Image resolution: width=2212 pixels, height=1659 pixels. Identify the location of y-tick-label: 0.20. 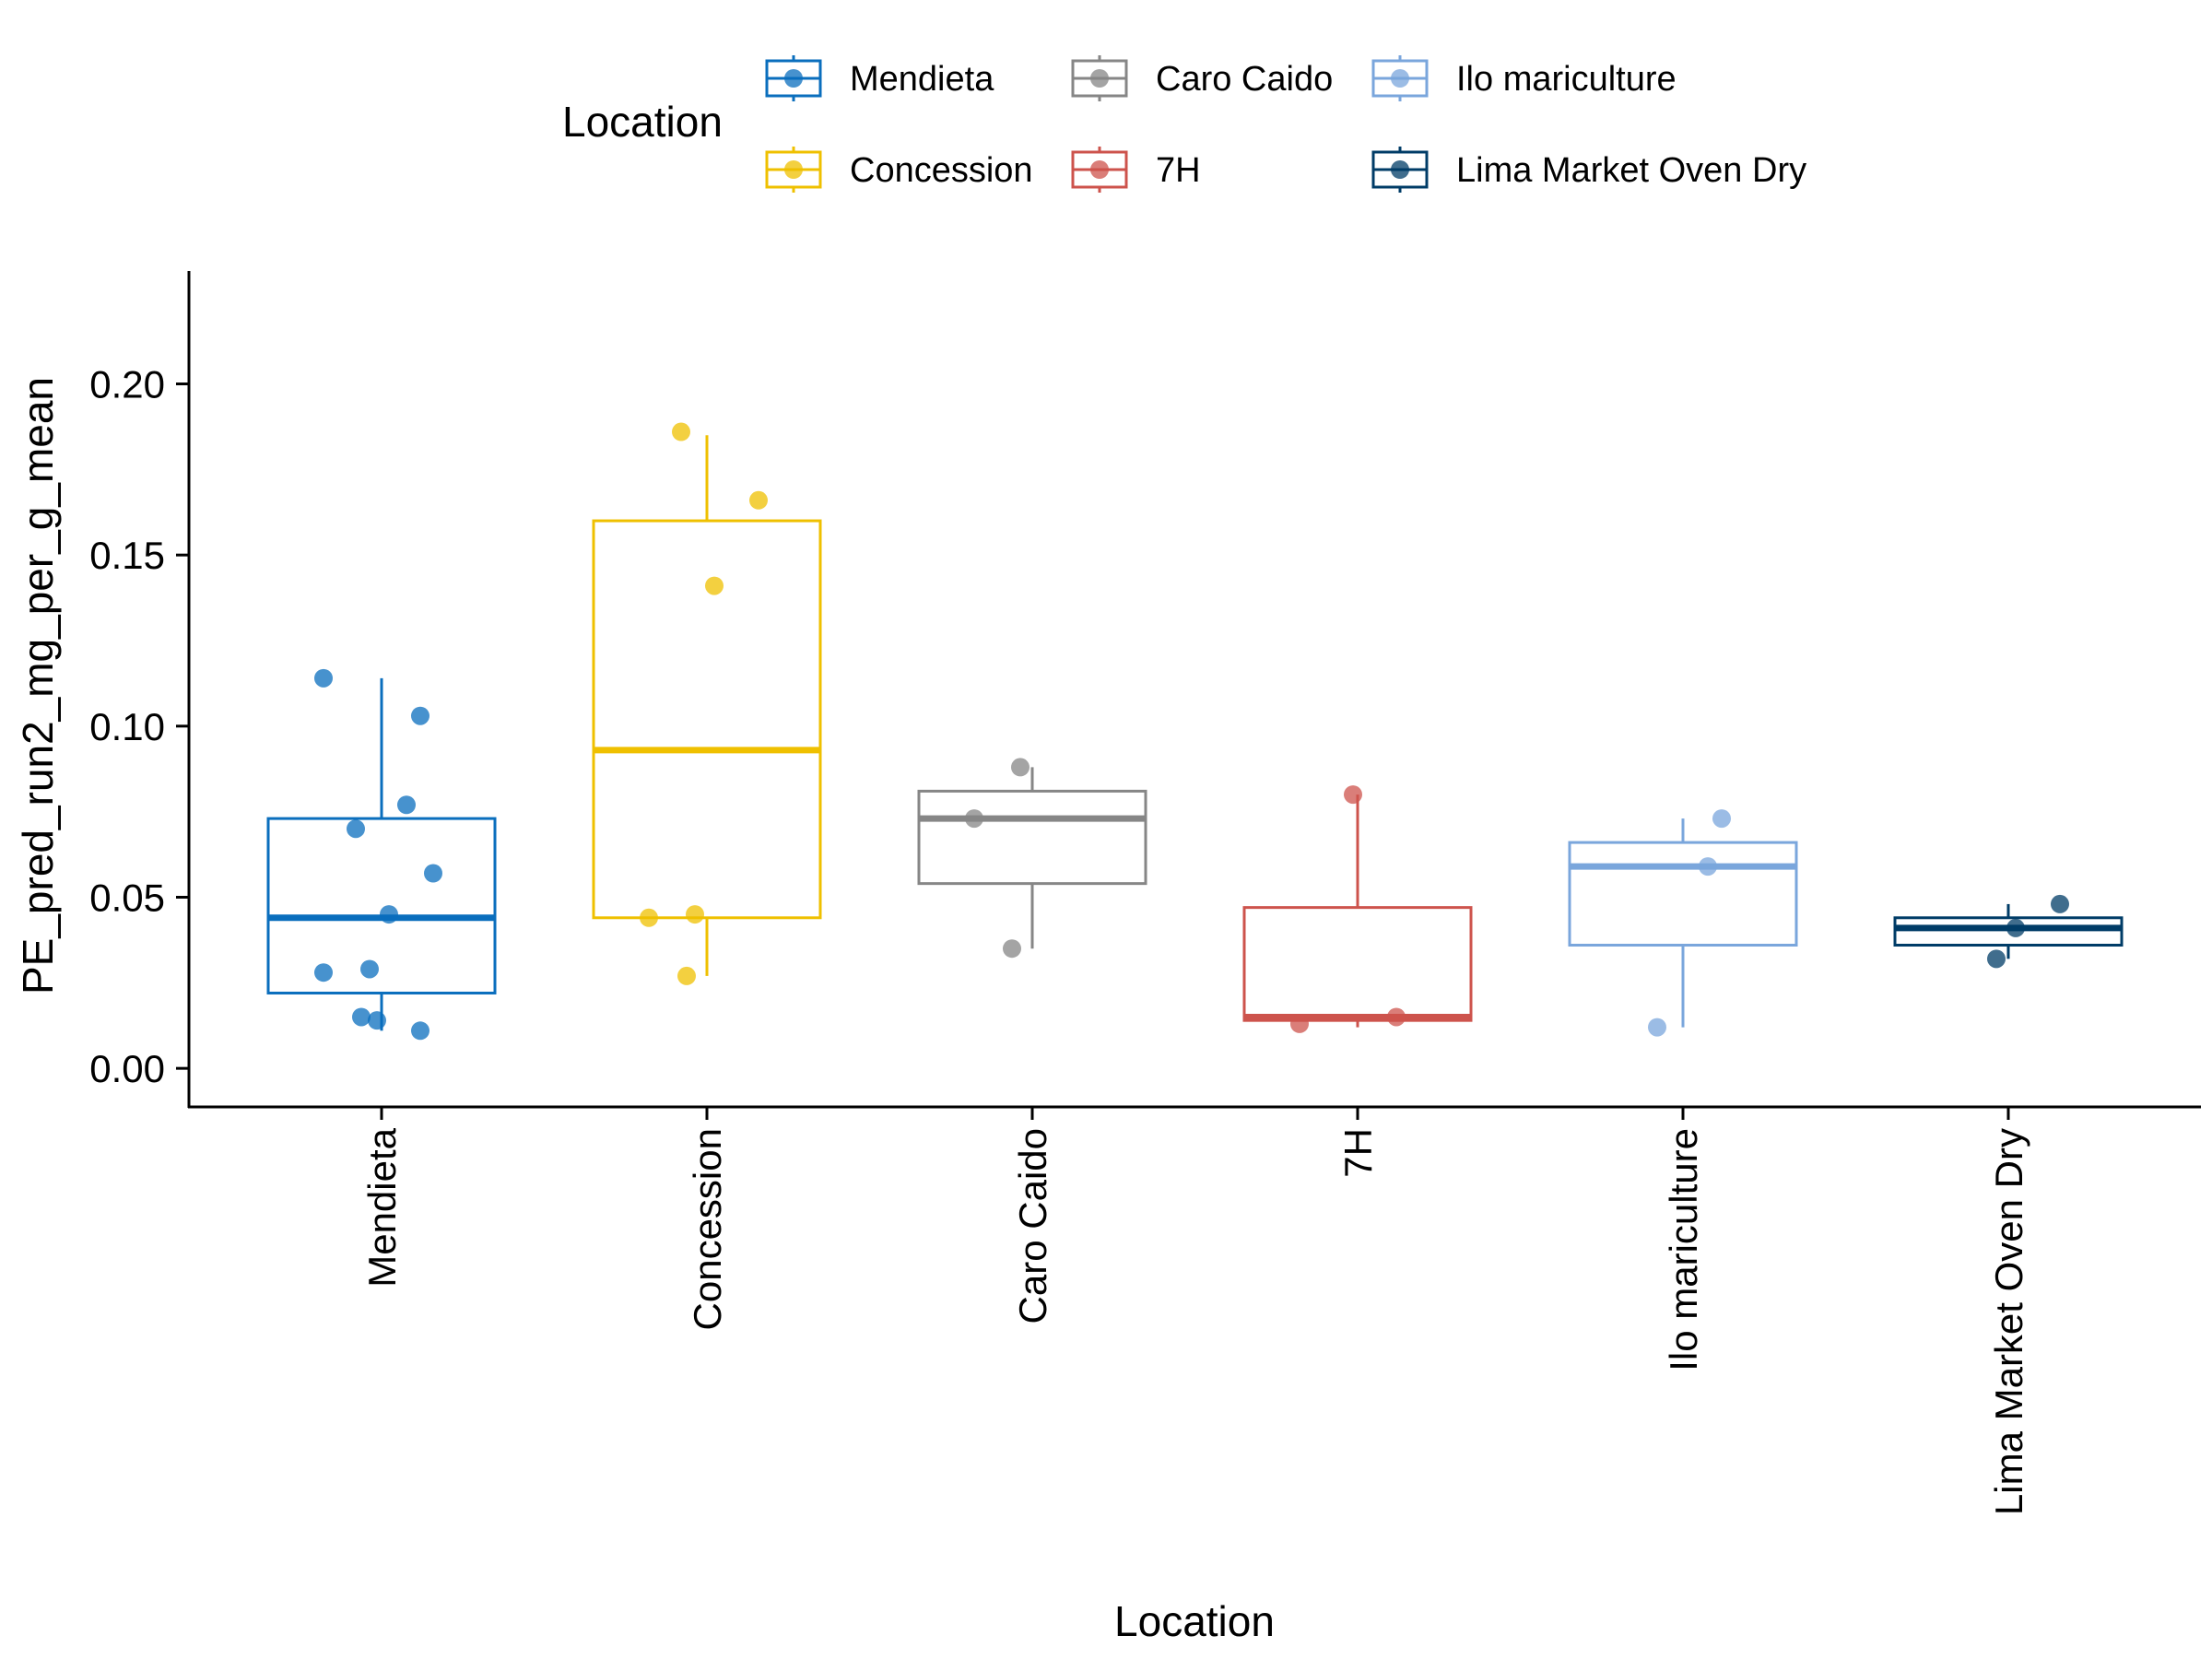
(127, 384).